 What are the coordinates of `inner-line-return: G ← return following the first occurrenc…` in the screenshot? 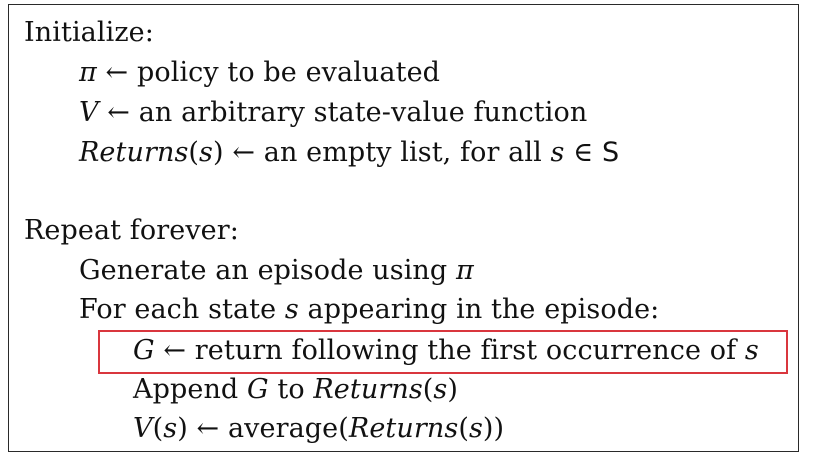 It's located at (446, 350).